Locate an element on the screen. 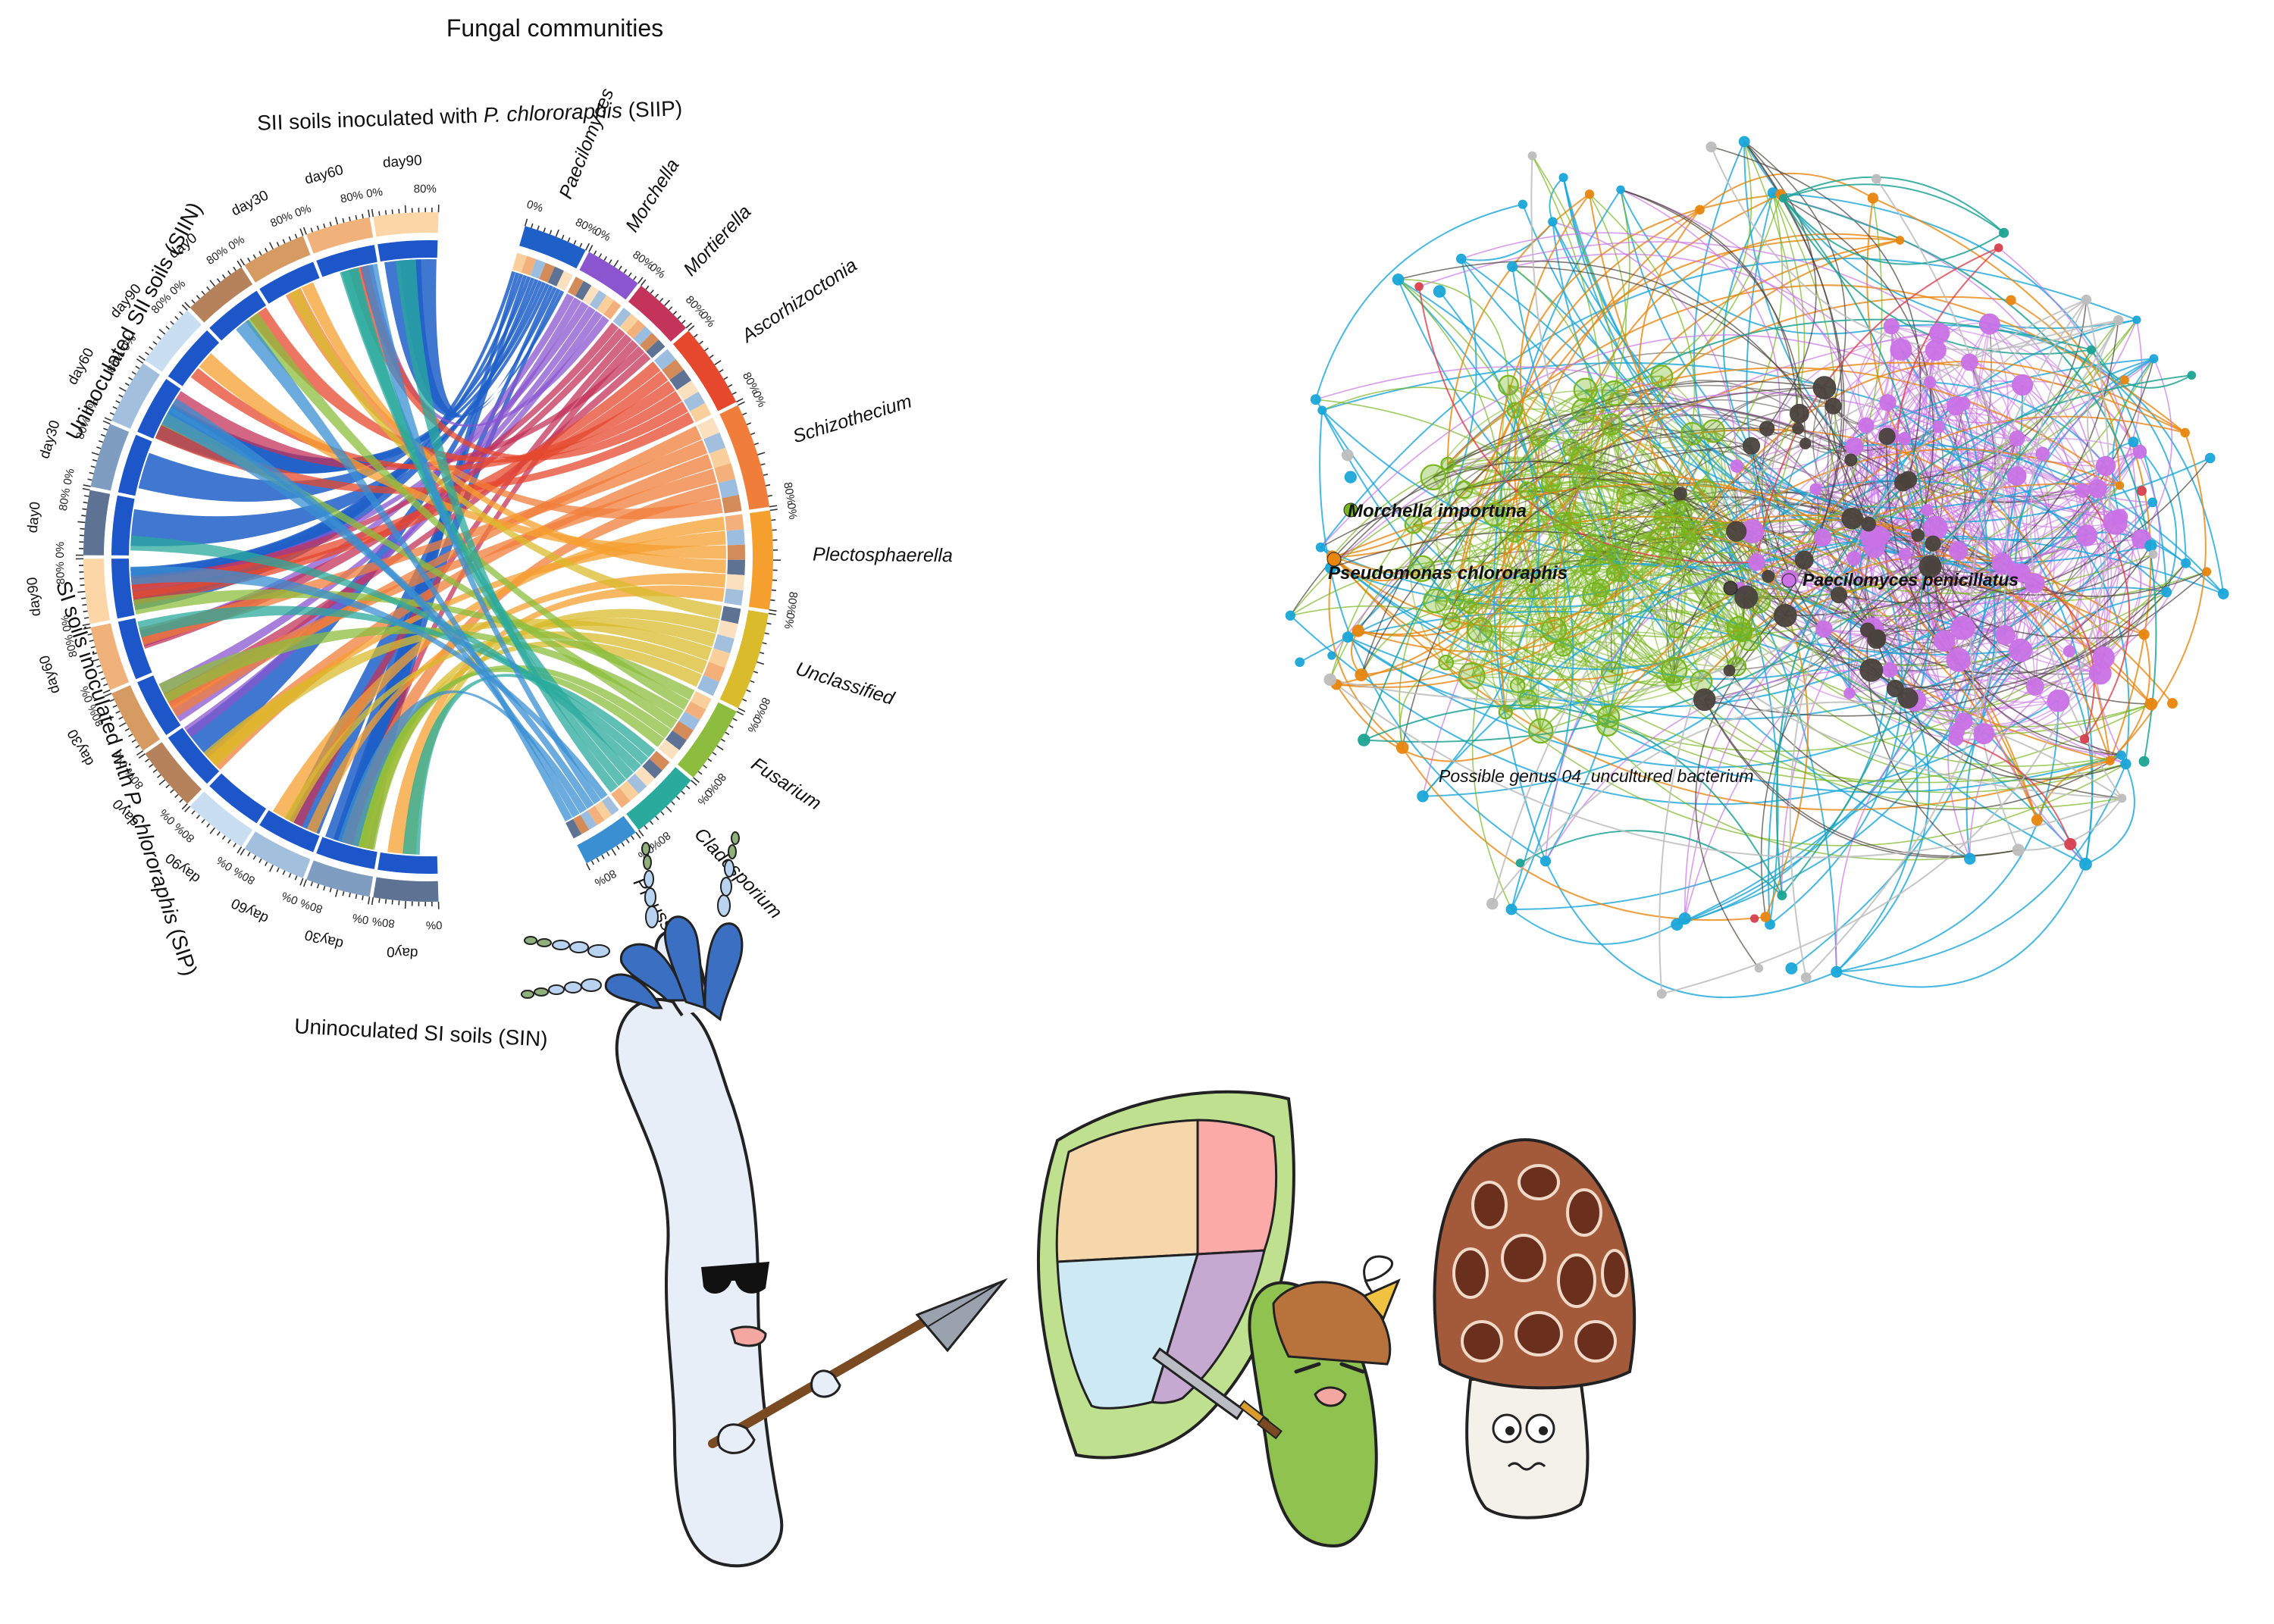  network-hub-node is located at coordinates (1334, 559).